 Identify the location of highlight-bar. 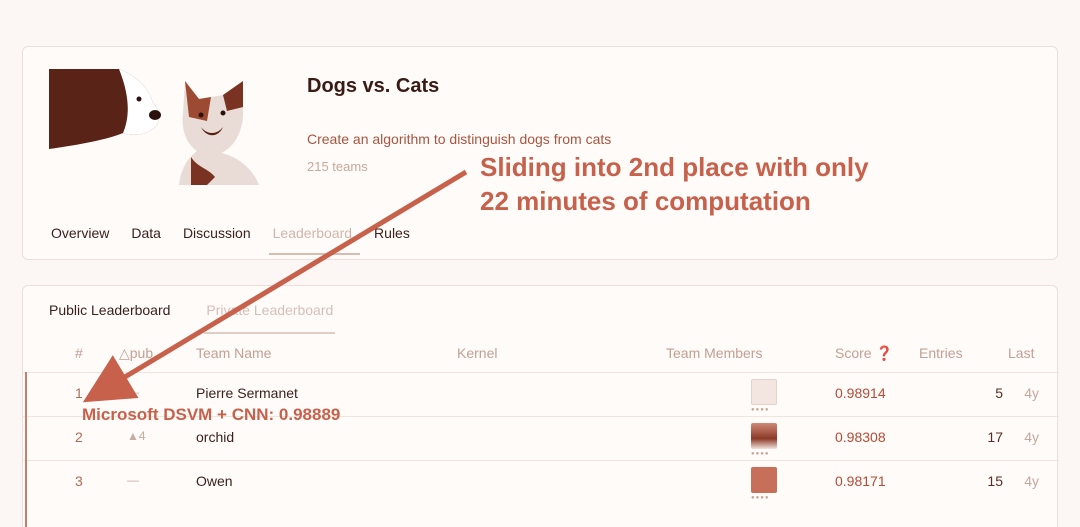
(26, 449).